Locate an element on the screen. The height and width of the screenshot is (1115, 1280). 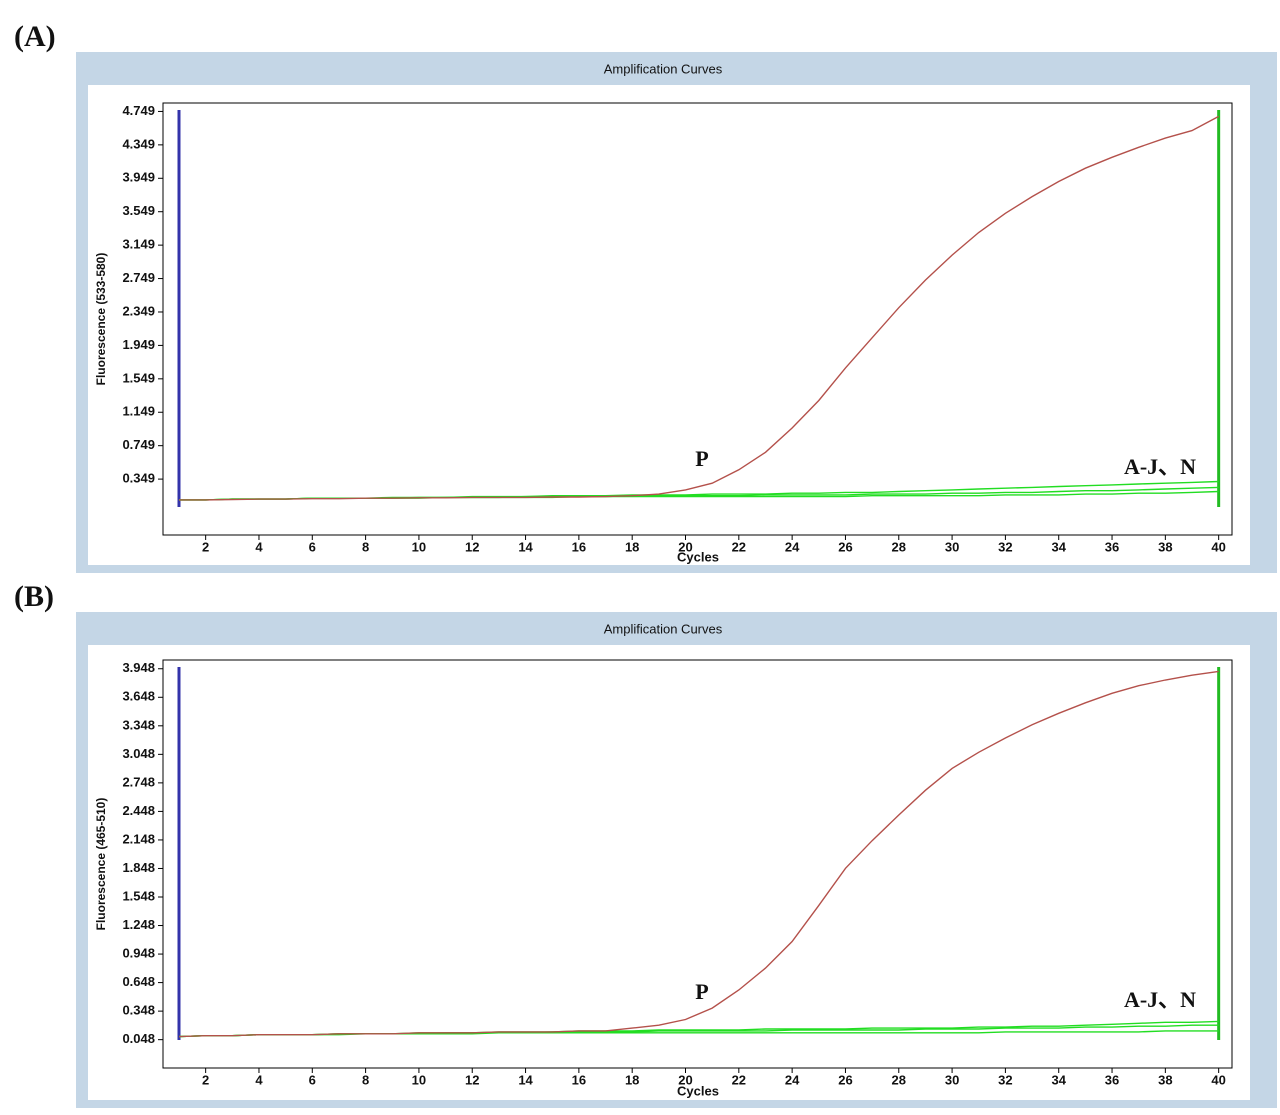
y-tick-label: 0.648 is located at coordinates (138, 981).